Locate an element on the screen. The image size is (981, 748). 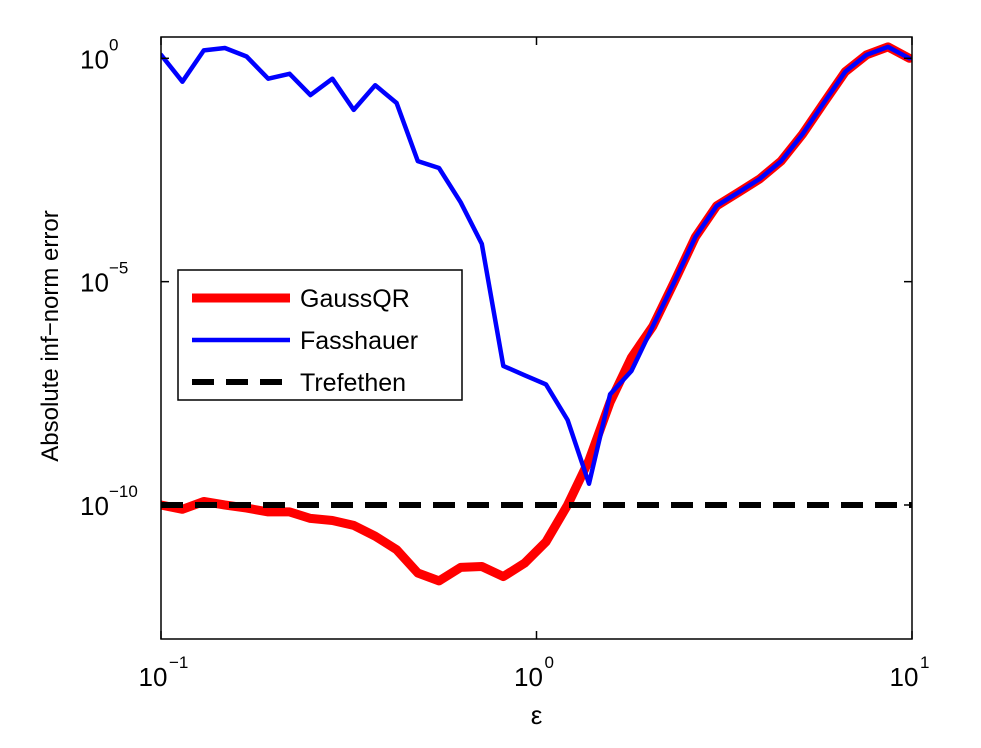
x-tick-label-exp: −1 is located at coordinates (178, 662).